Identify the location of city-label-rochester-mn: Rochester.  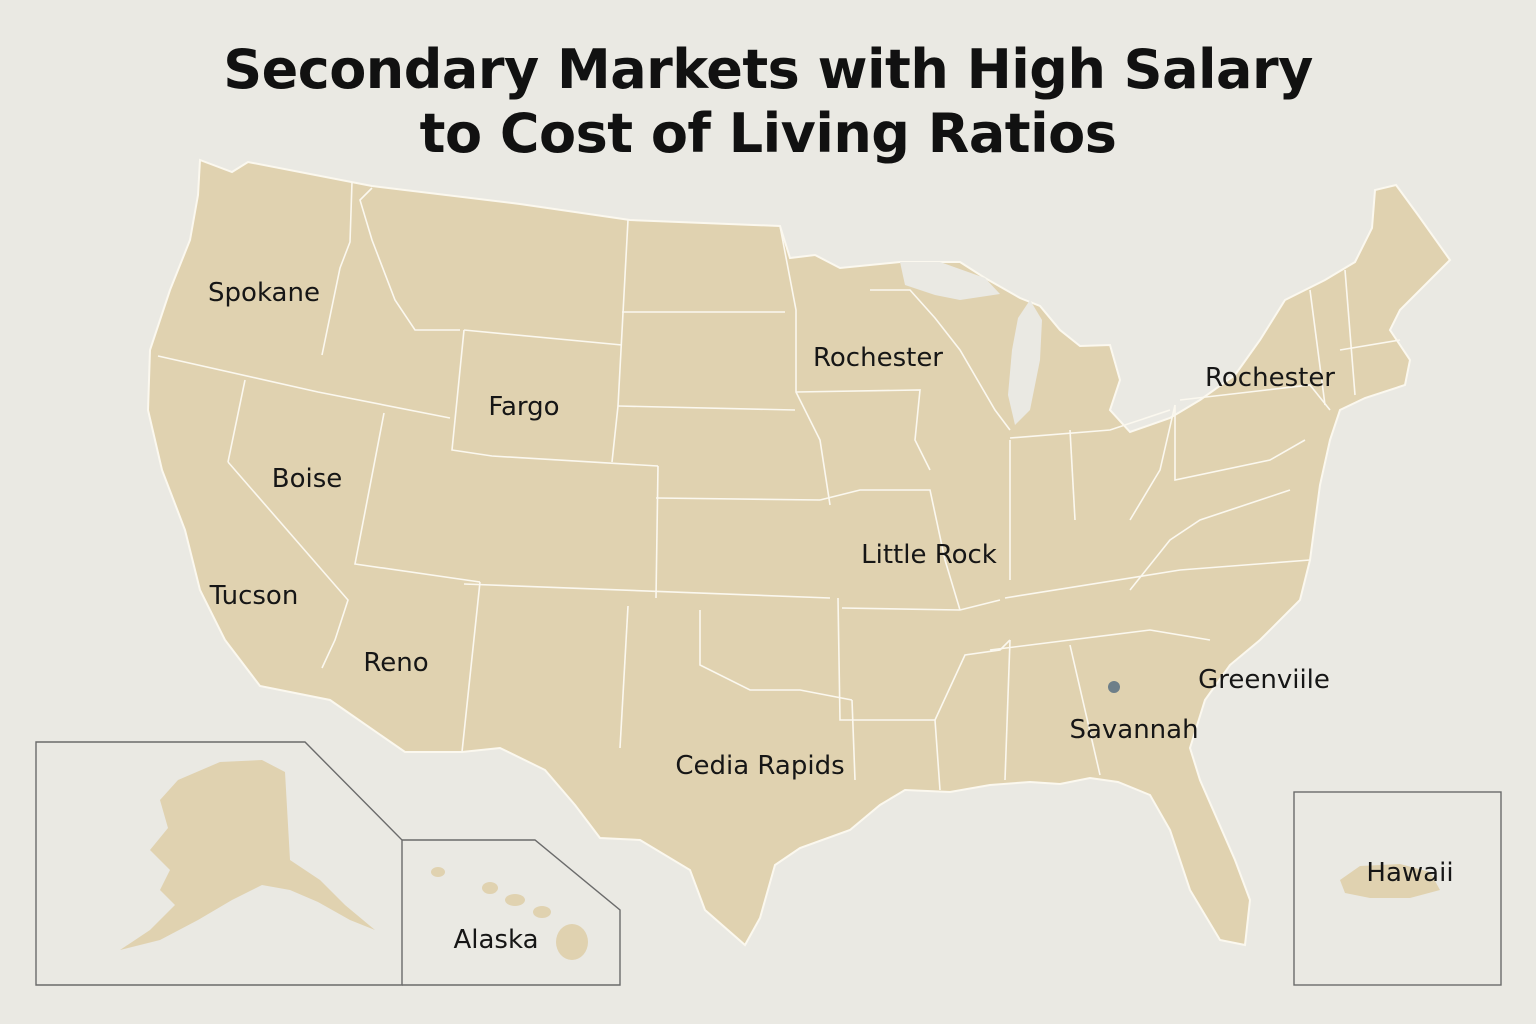
(878, 358).